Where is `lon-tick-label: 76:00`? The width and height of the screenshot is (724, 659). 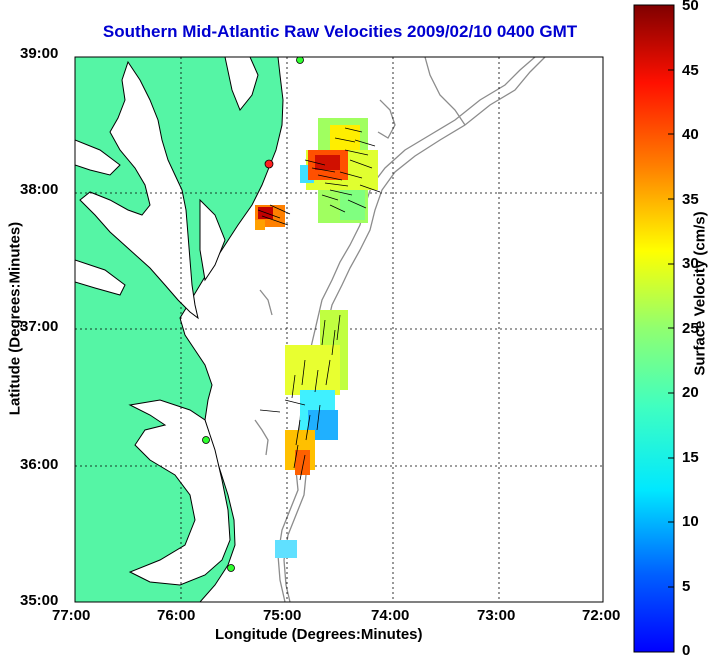
lon-tick-label: 76:00 is located at coordinates (176, 615).